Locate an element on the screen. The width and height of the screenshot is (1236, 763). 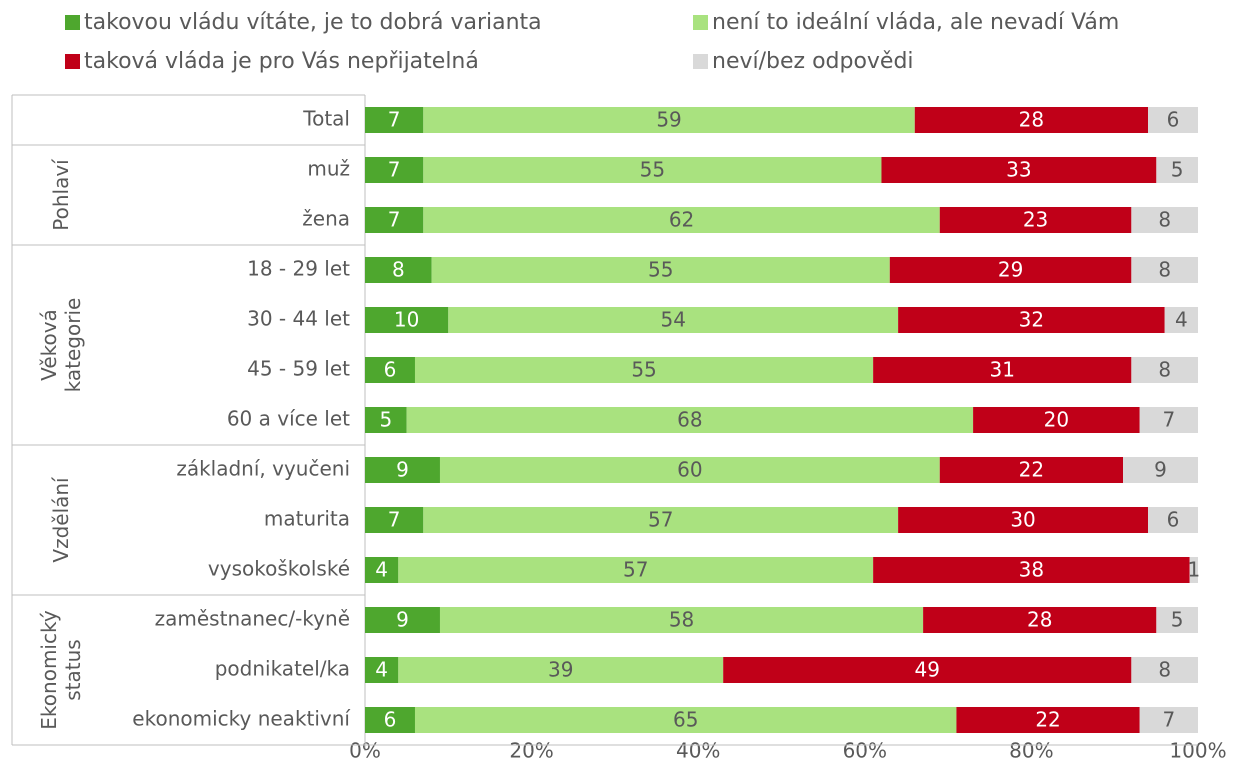
data-label: 58 is located at coordinates (681, 620).